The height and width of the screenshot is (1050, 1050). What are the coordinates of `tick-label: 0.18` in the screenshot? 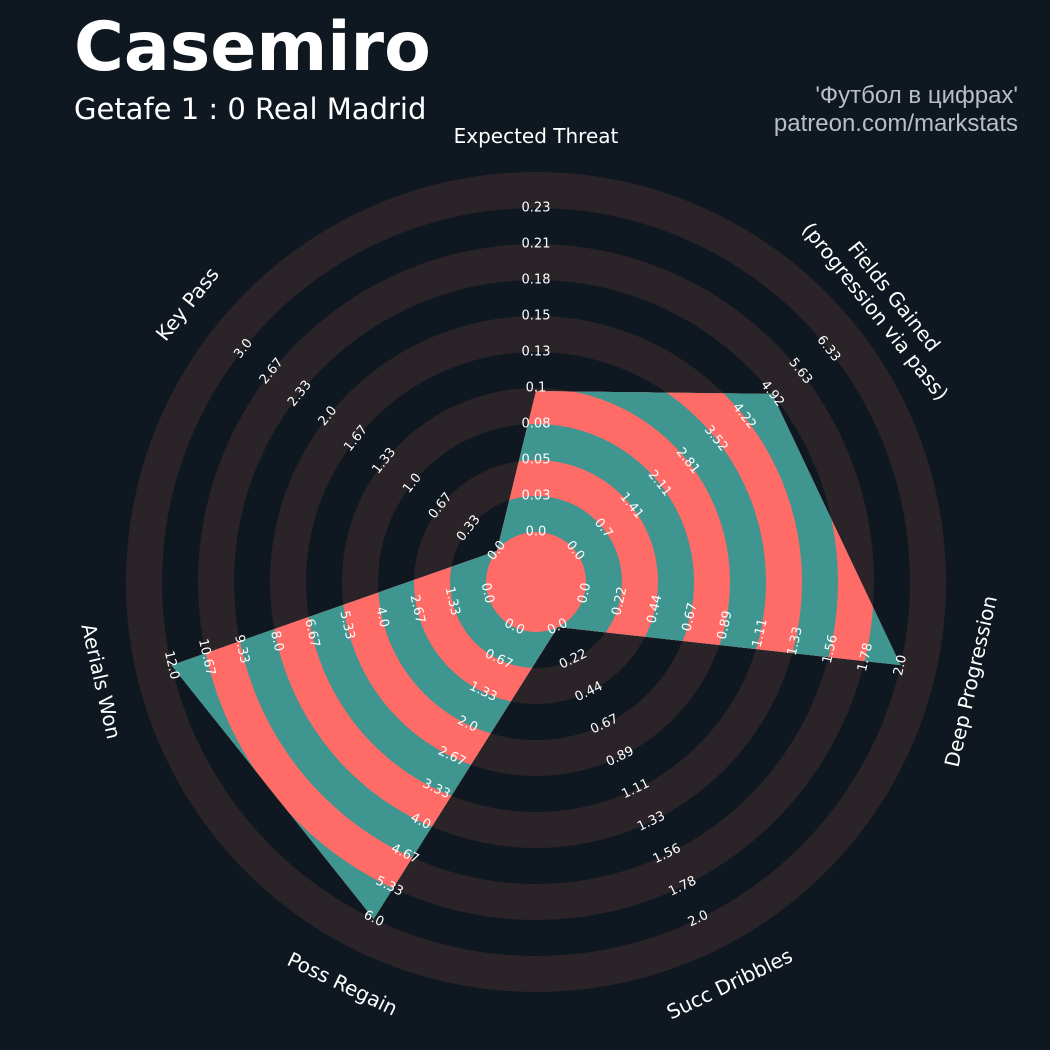 It's located at (536, 280).